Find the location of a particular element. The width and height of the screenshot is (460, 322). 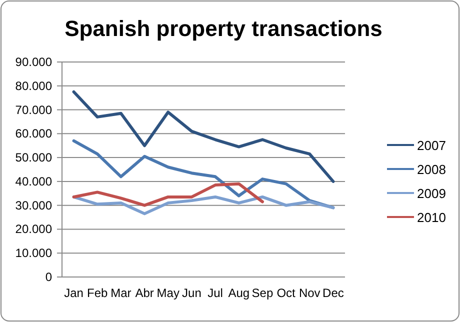

x-tick-label: Jun is located at coordinates (192, 293).